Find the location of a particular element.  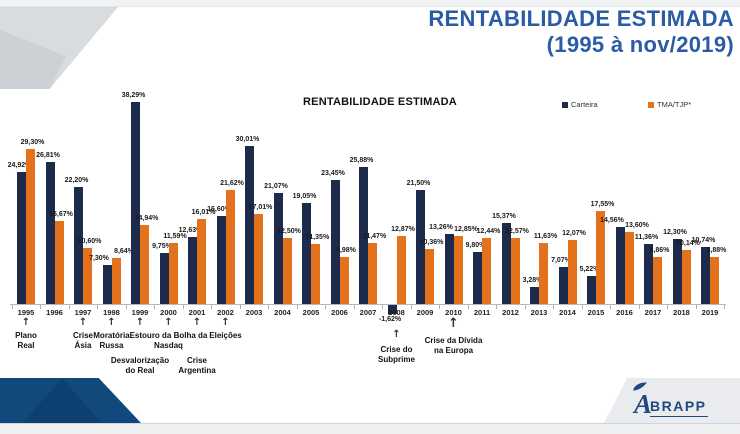

x-label-2010: 2010 is located at coordinates (453, 312).